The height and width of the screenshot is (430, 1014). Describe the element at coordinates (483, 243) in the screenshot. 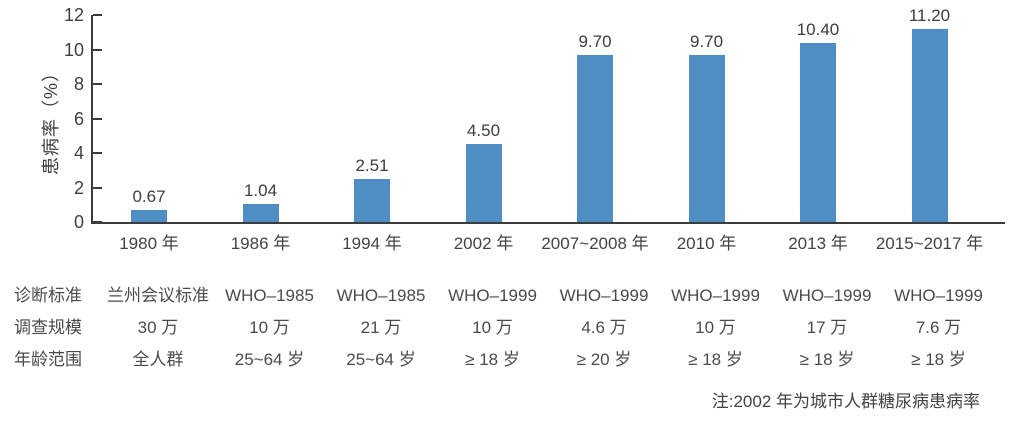

I see `x-axis-tick-label: 2002 年` at that location.